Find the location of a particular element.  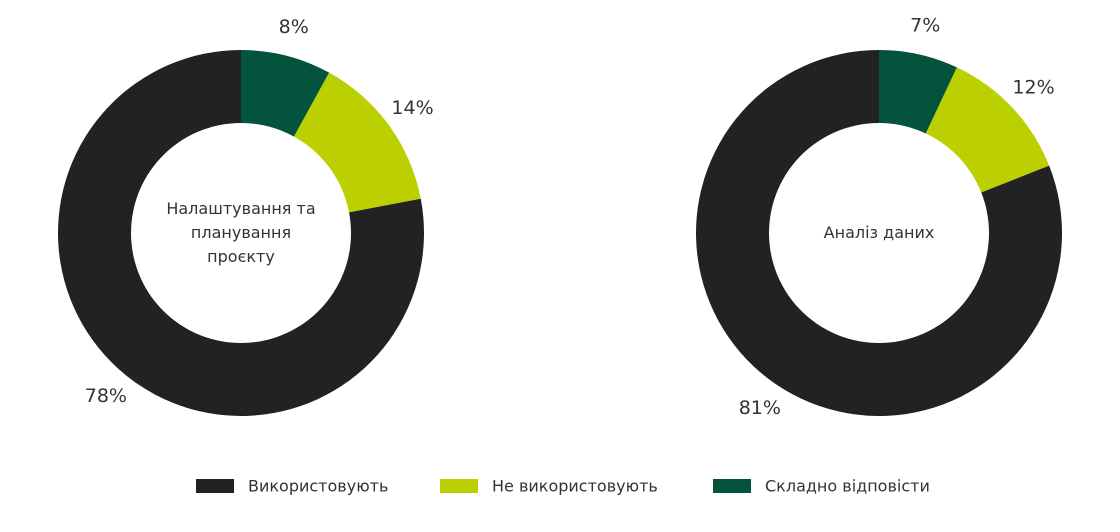

value-label: 8% is located at coordinates (294, 27).